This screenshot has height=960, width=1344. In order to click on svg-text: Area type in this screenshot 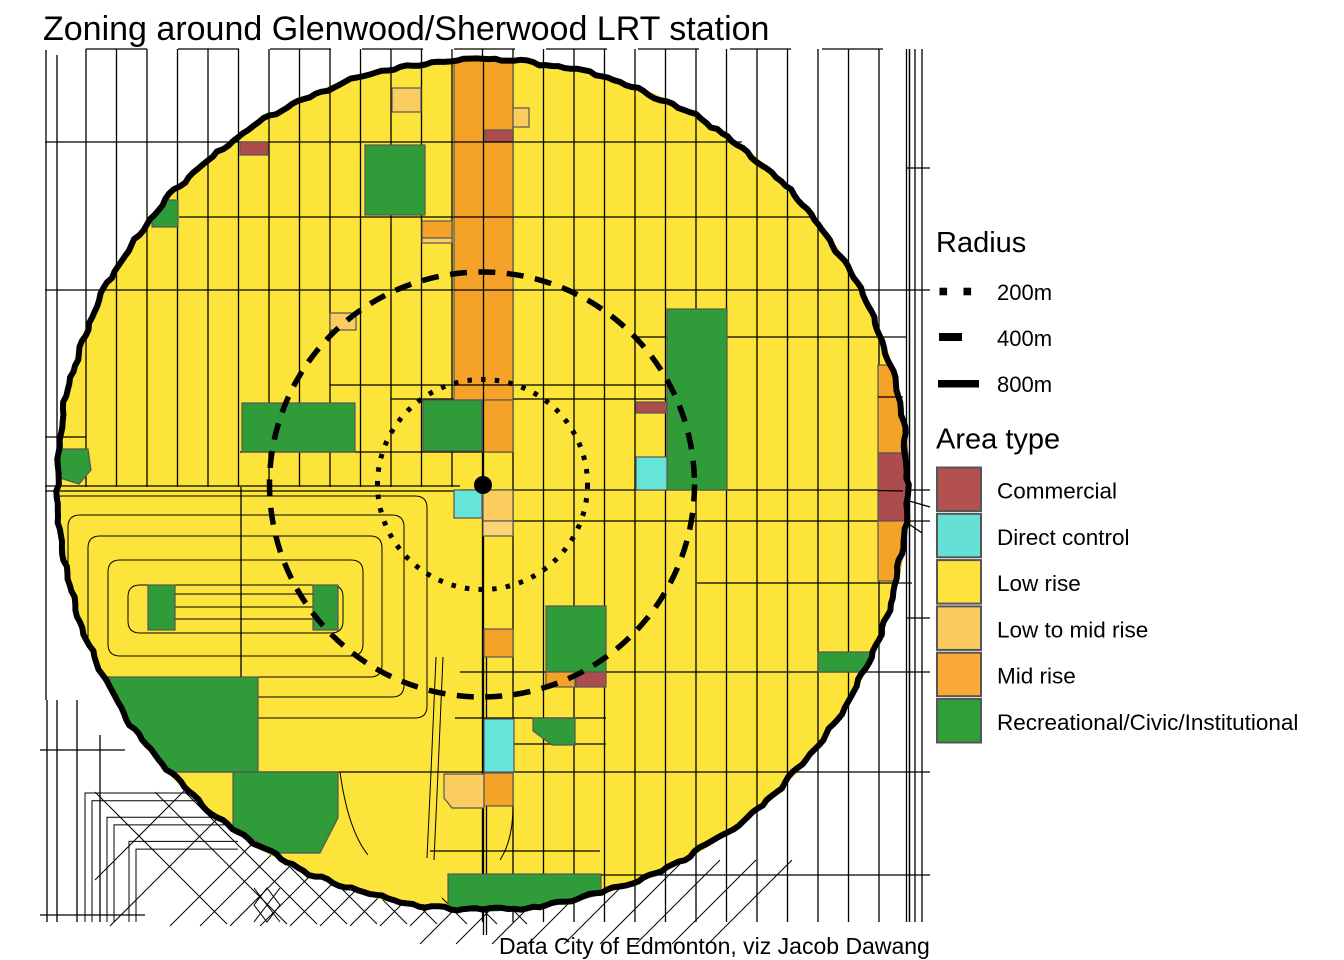, I will do `click(998, 440)`.